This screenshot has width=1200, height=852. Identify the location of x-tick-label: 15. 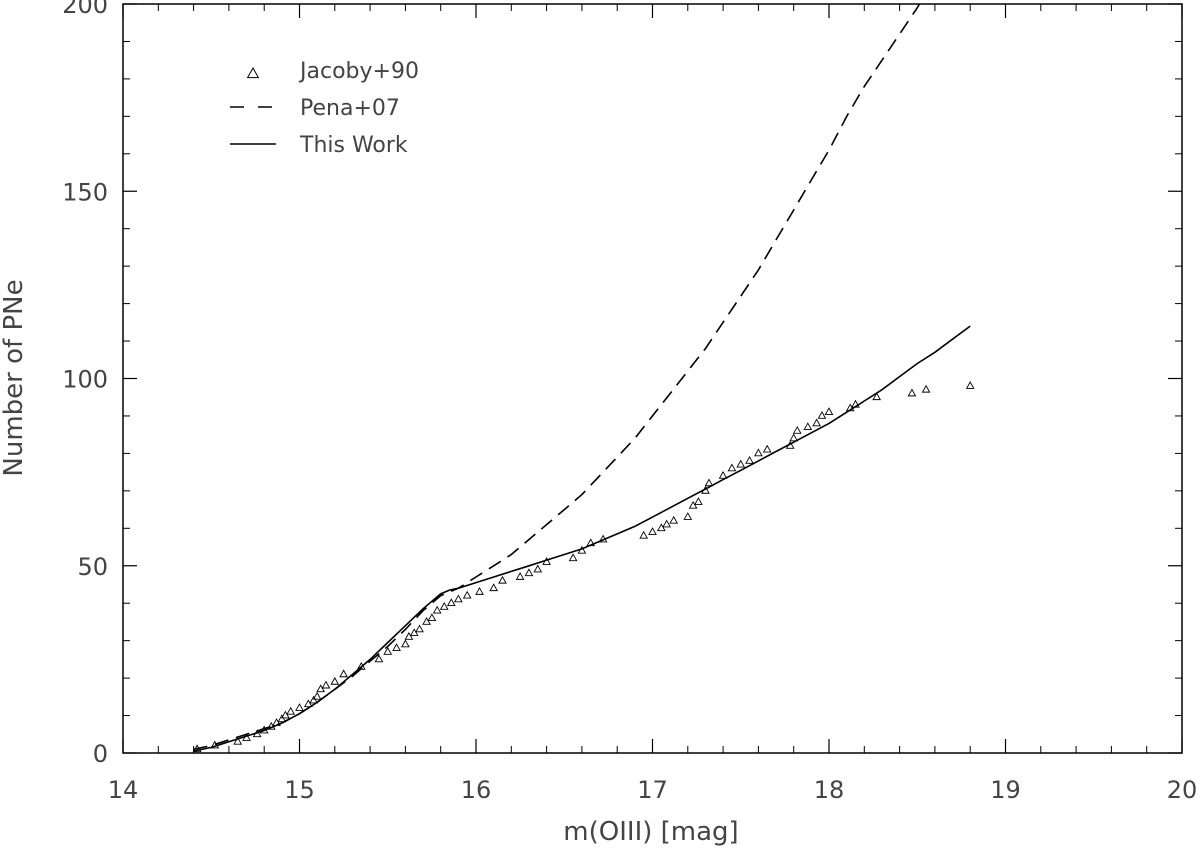
(299, 790).